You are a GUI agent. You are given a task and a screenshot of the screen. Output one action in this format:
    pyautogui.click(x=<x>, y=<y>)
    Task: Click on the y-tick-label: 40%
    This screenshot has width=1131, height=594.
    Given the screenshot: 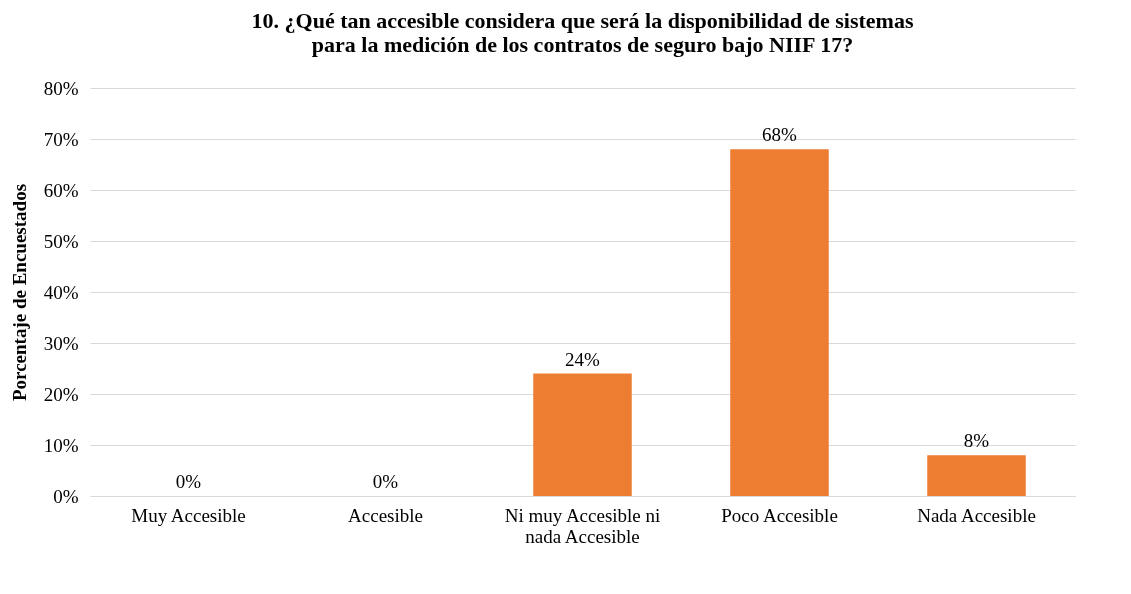 What is the action you would take?
    pyautogui.click(x=61, y=292)
    